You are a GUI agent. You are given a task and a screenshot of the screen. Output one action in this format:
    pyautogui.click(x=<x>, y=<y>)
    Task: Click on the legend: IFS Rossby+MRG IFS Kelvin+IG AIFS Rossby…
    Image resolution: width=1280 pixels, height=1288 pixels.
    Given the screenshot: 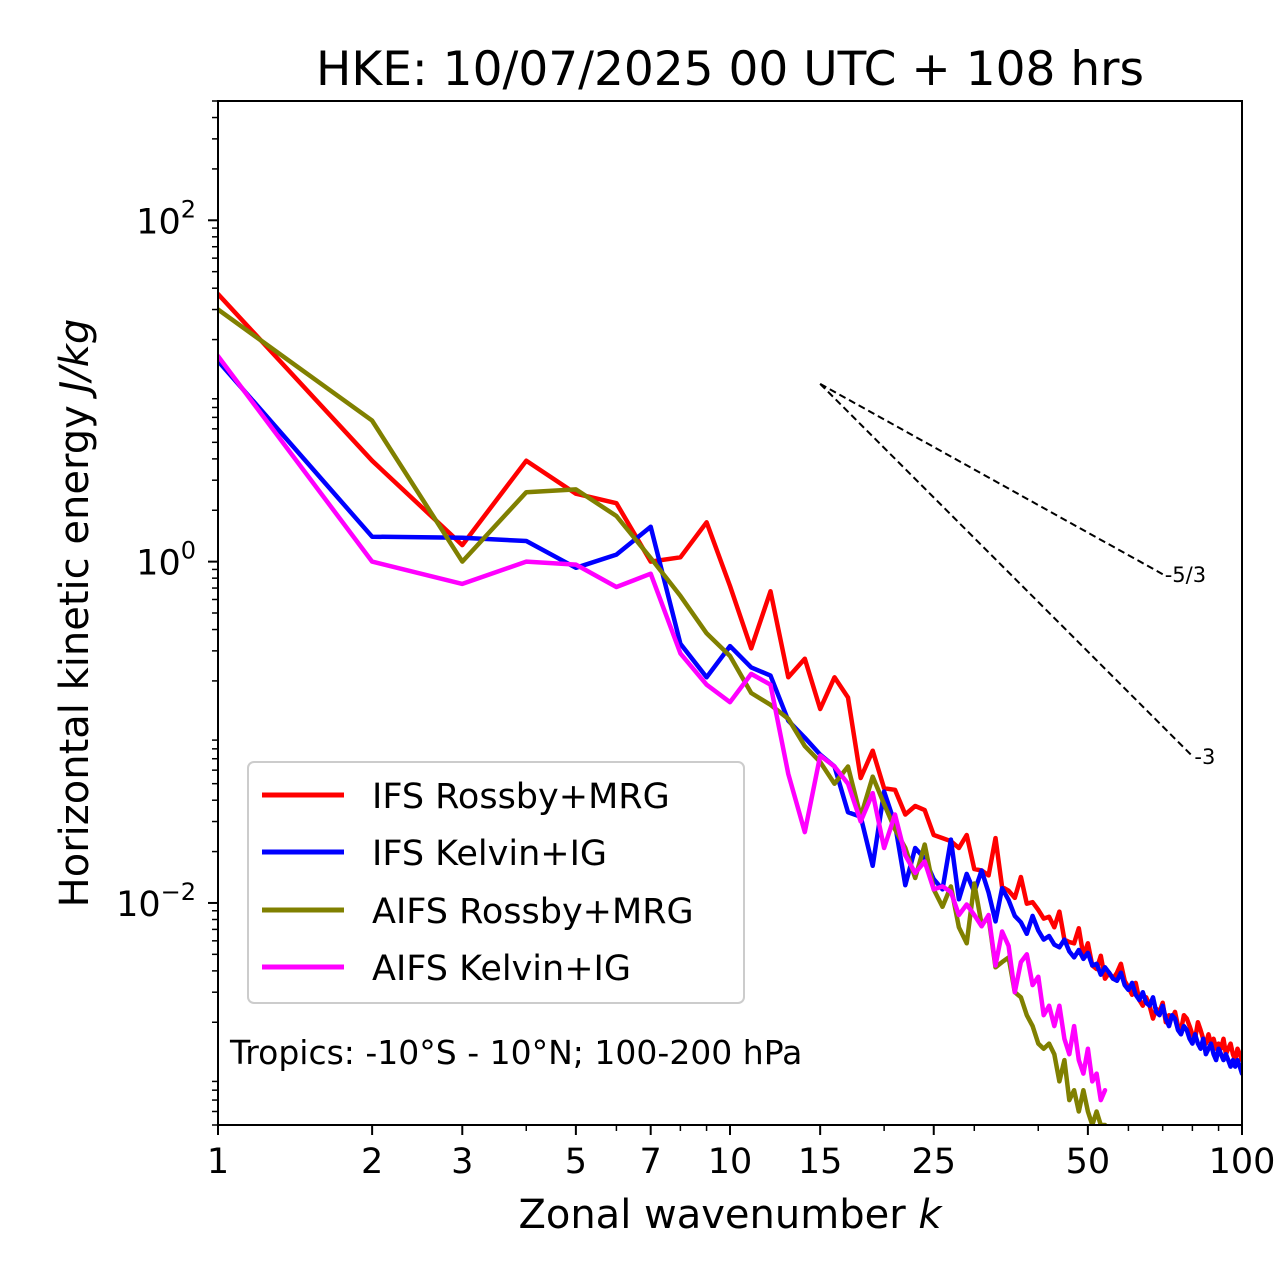 What is the action you would take?
    pyautogui.click(x=496, y=882)
    